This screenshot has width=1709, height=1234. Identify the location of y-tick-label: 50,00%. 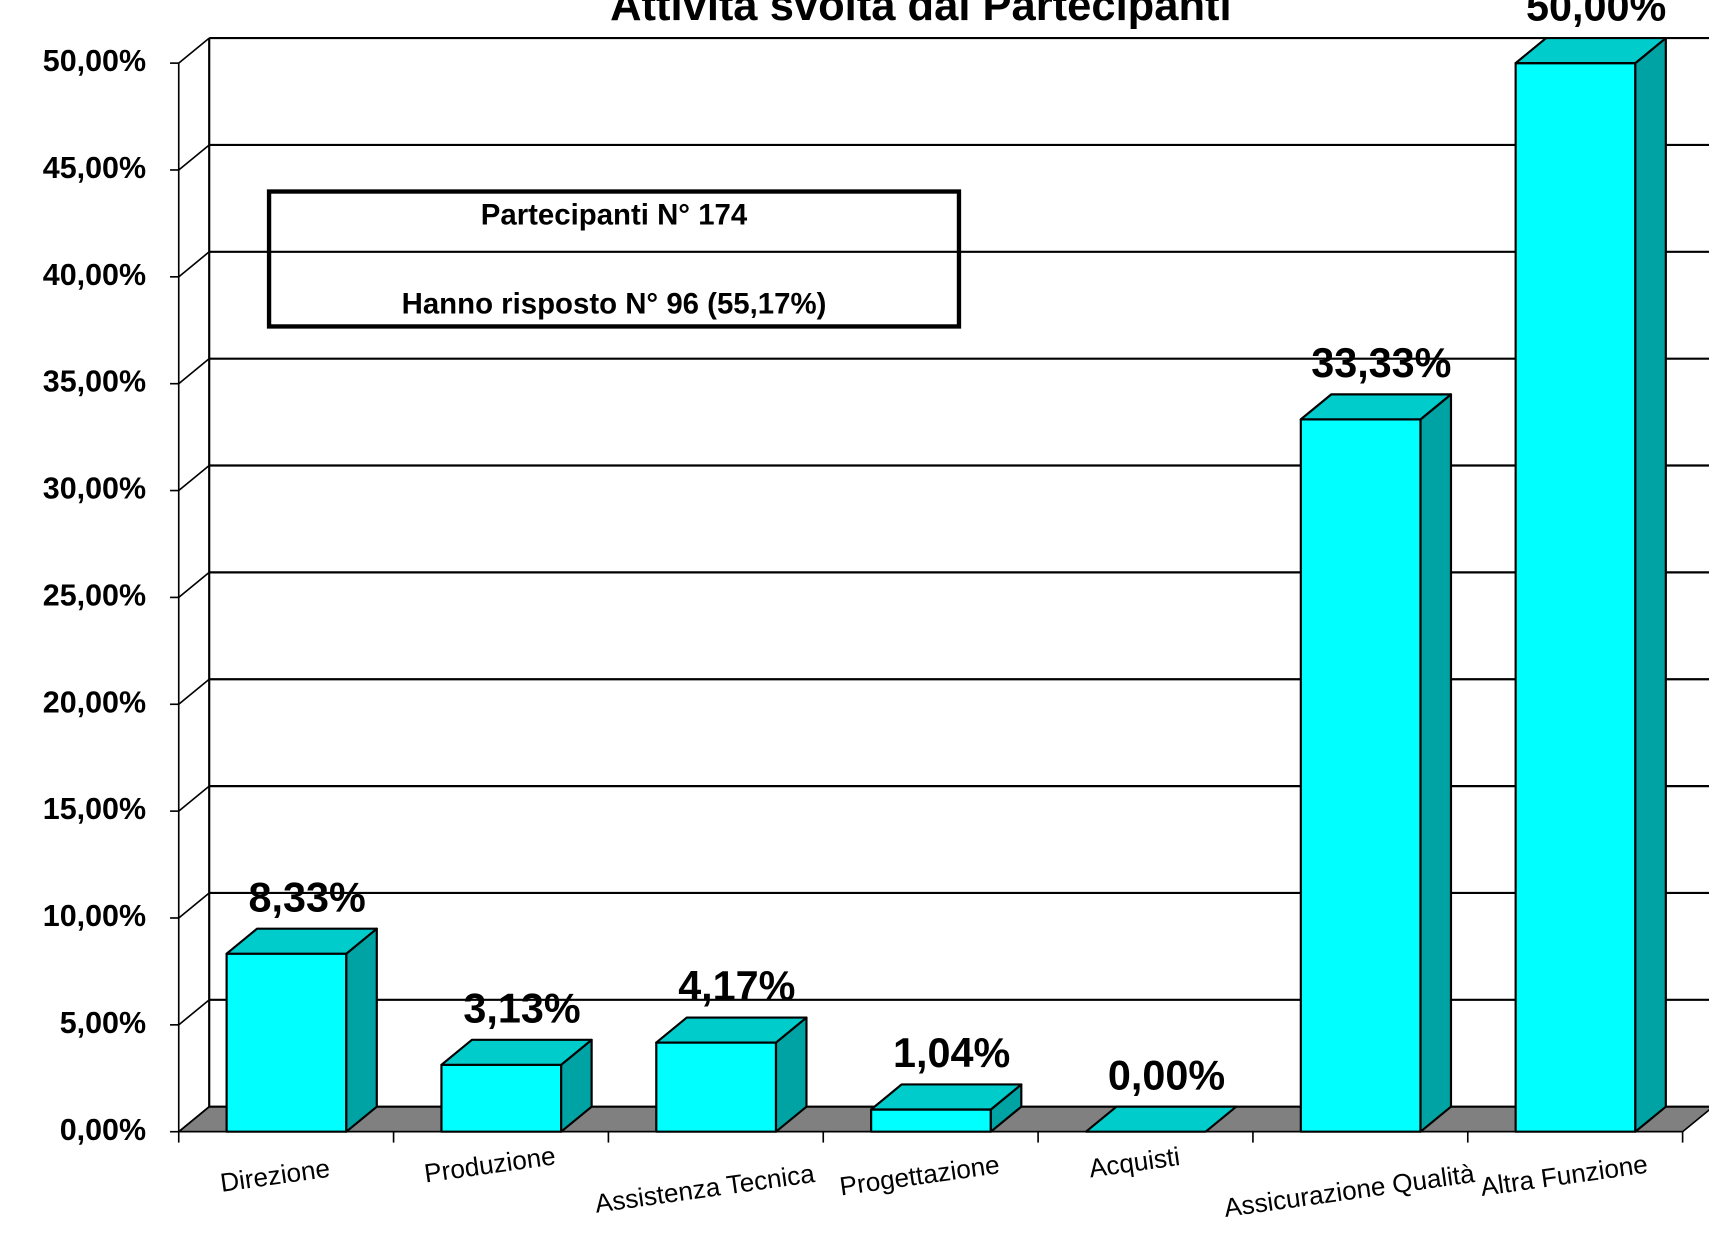
(94, 61).